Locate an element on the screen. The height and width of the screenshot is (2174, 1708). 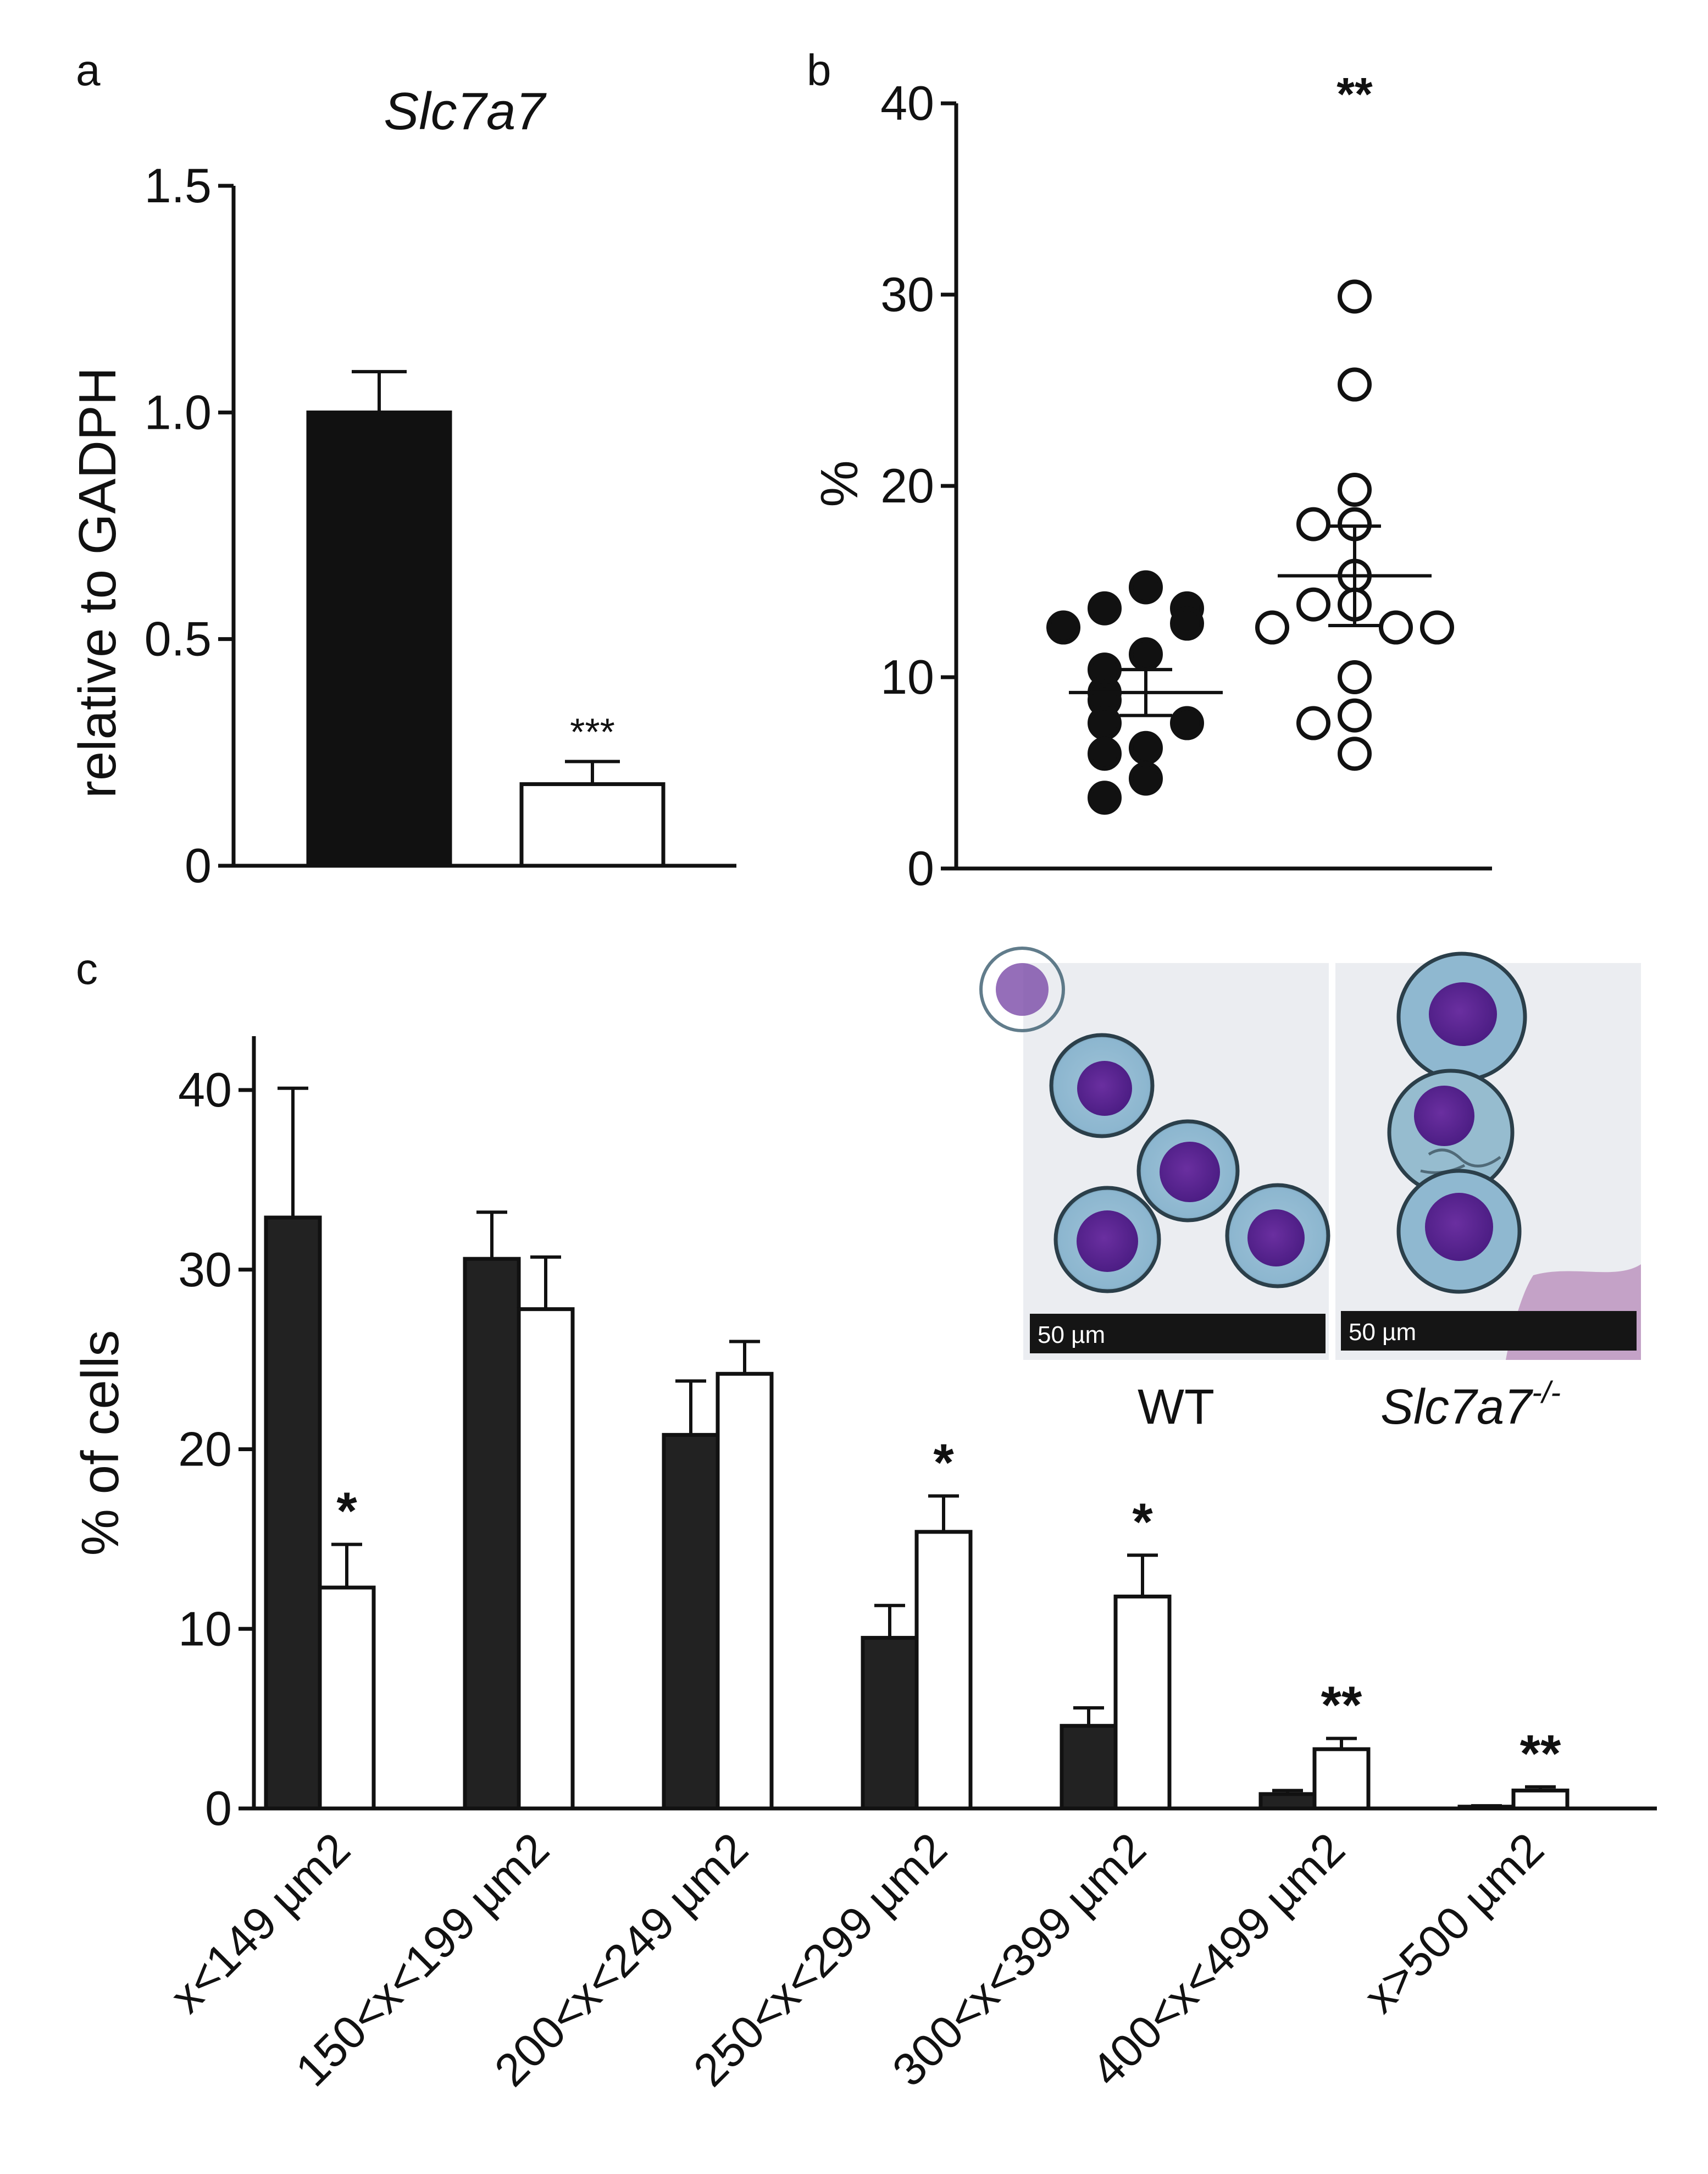
panel-c-y-ticks: 0 10 20 30 40 is located at coordinates (216, 1449).